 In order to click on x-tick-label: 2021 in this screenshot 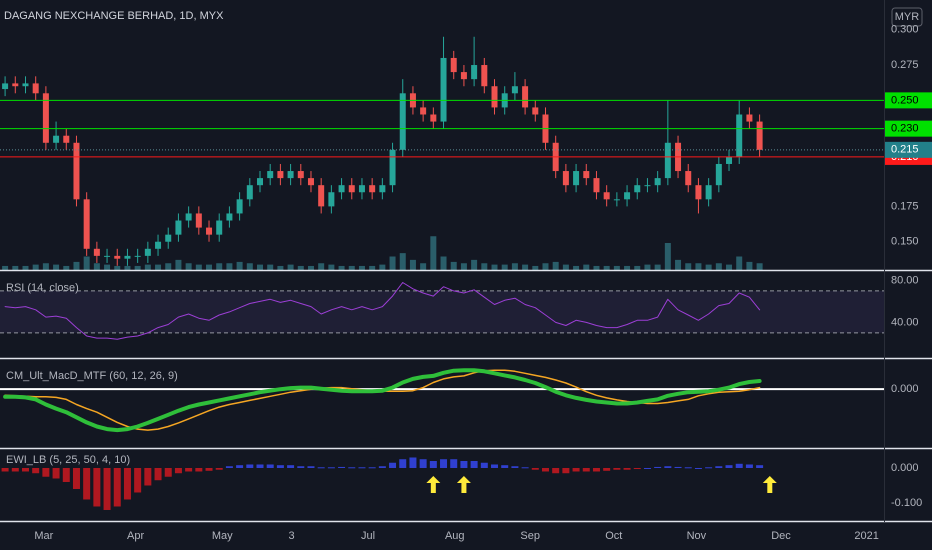, I will do `click(866, 536)`.